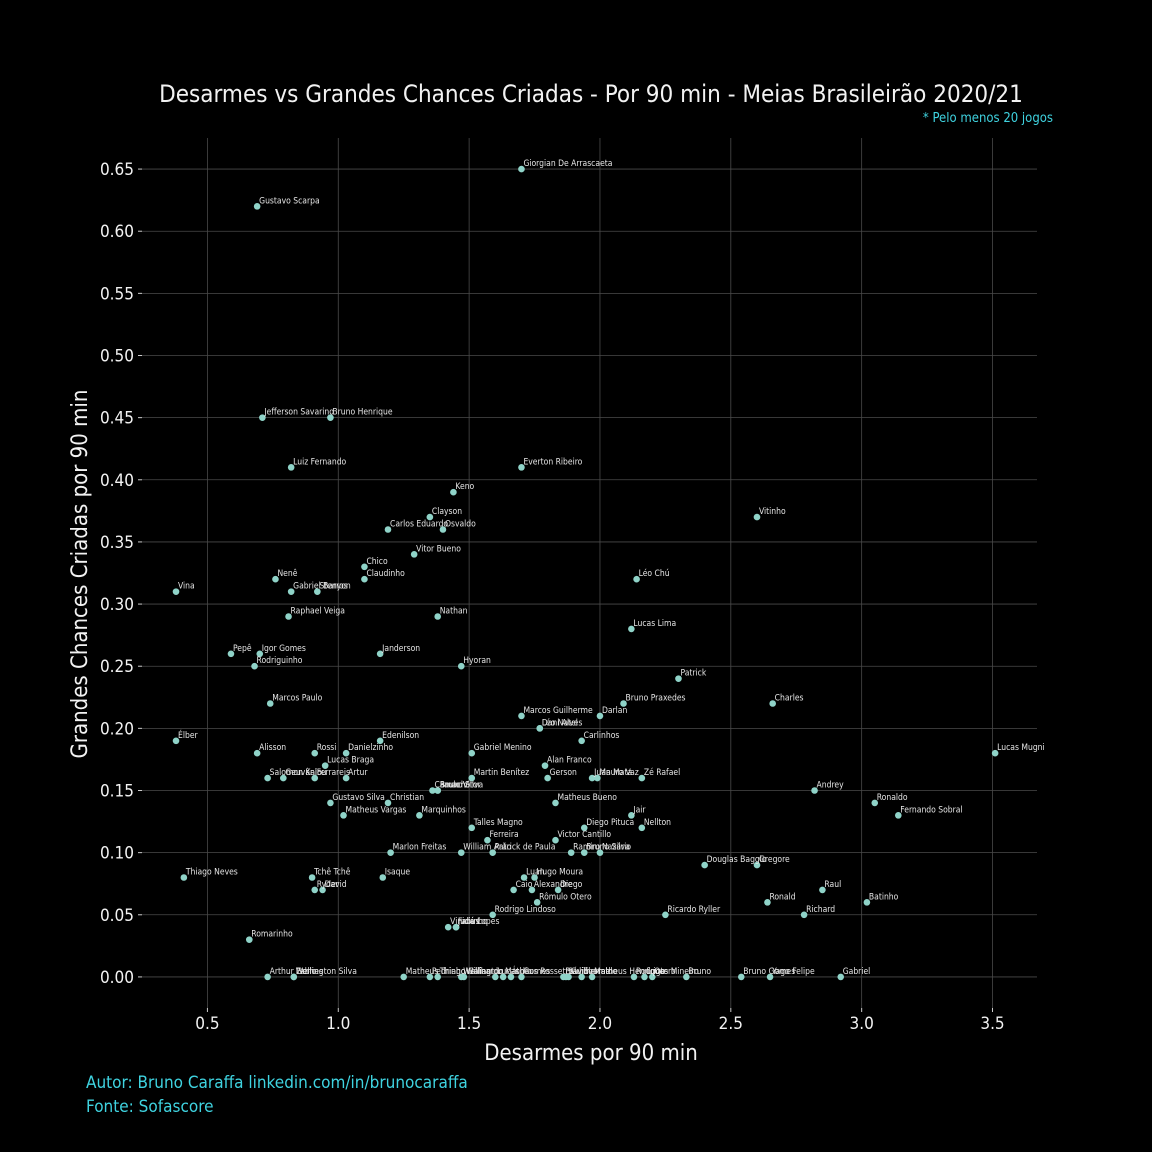 The width and height of the screenshot is (1152, 1152). What do you see at coordinates (693, 674) in the screenshot?
I see `data-label: Patrick` at bounding box center [693, 674].